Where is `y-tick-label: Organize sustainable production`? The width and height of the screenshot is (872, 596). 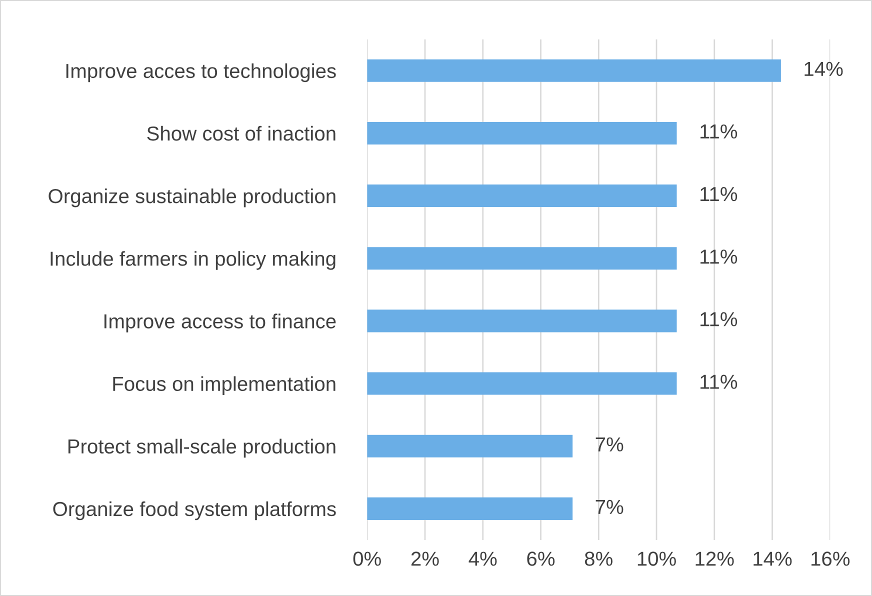
y-tick-label: Organize sustainable production is located at coordinates (192, 198).